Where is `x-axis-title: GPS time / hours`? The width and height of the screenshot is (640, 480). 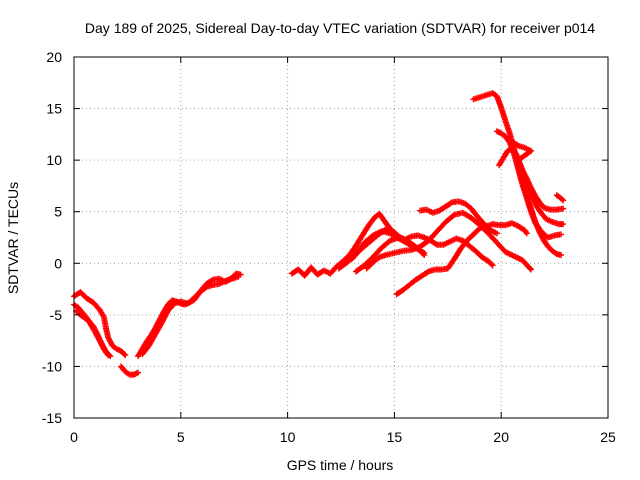
x-axis-title: GPS time / hours is located at coordinates (340, 465).